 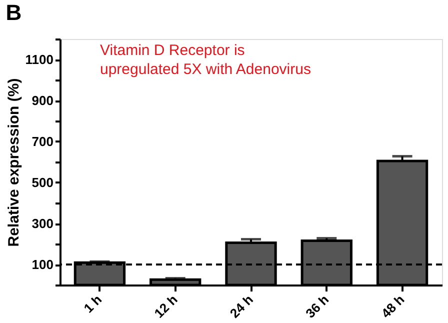 I want to click on x-tick-label: 24 h, so click(x=241, y=306).